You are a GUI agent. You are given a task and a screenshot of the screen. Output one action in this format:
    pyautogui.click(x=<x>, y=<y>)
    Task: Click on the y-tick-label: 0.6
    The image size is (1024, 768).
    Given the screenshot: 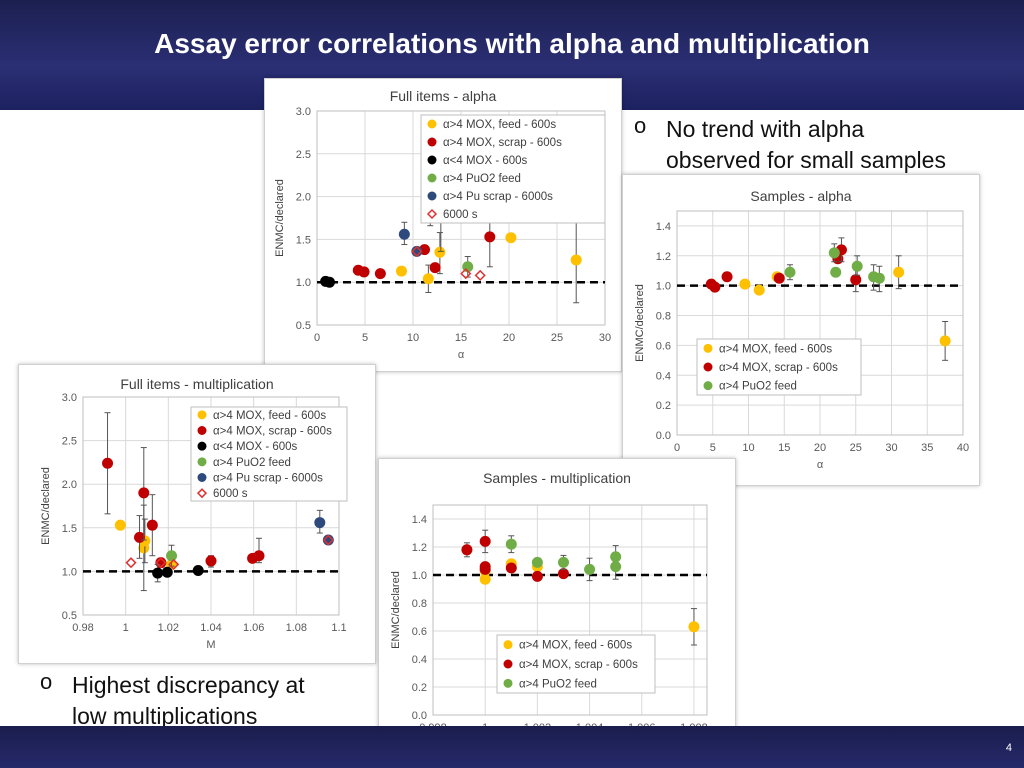 What is the action you would take?
    pyautogui.click(x=419, y=632)
    